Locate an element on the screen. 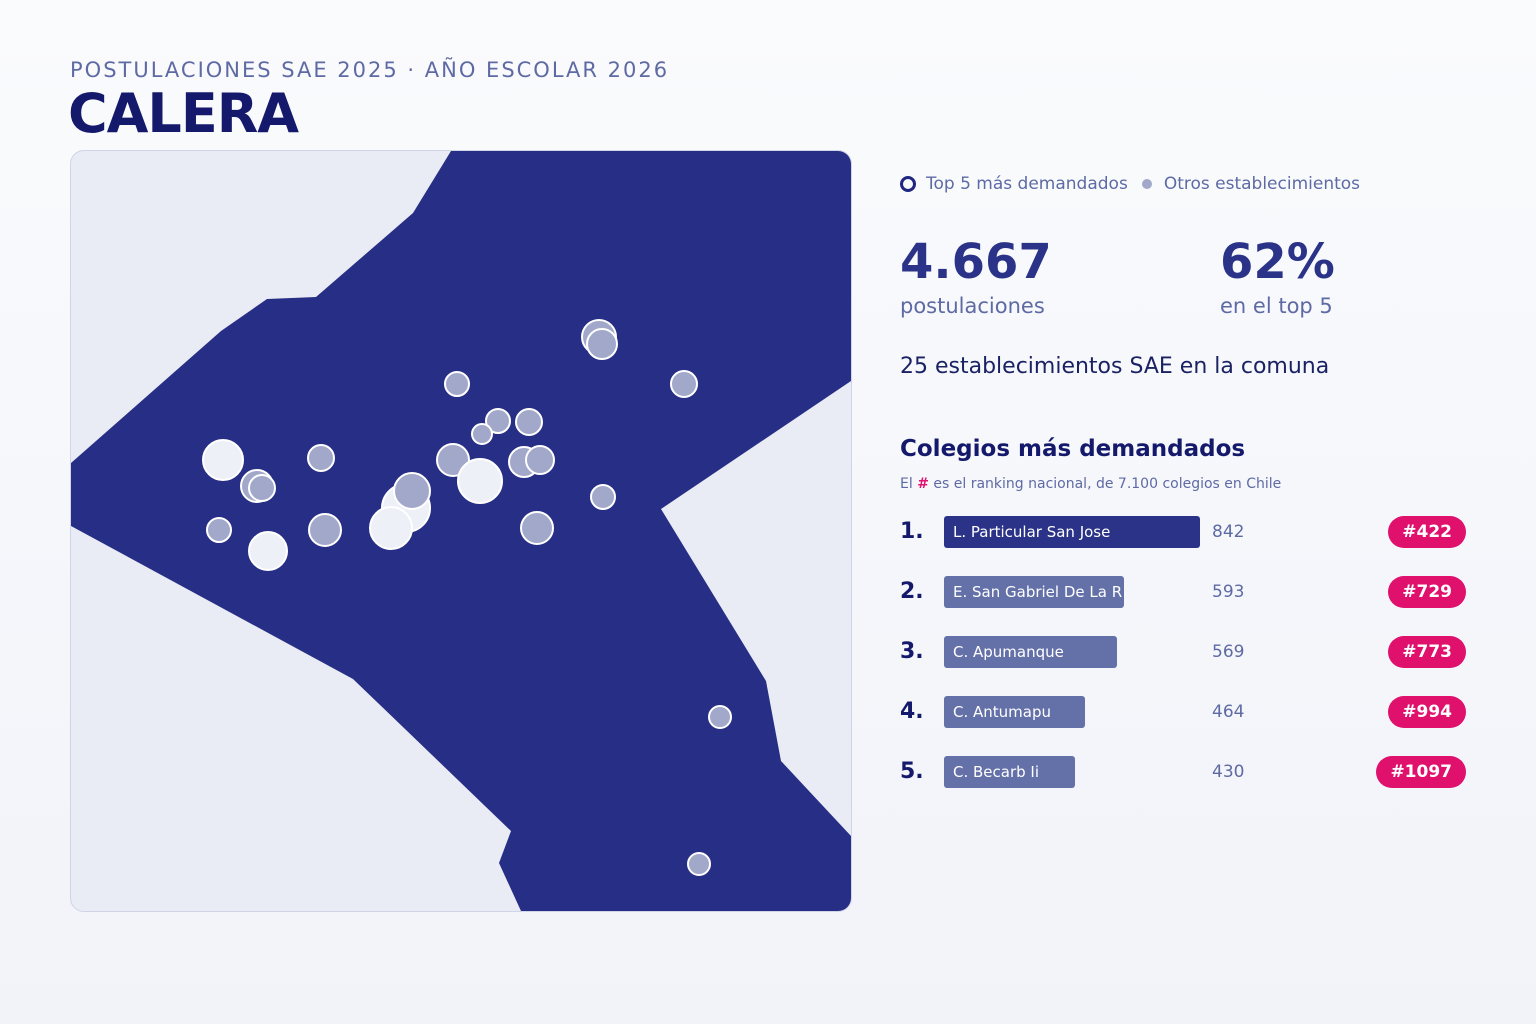 The width and height of the screenshot is (1536, 1024). ranking-row-2: 2. E. San Gabriel De La R 593 #729 is located at coordinates (1183, 592).